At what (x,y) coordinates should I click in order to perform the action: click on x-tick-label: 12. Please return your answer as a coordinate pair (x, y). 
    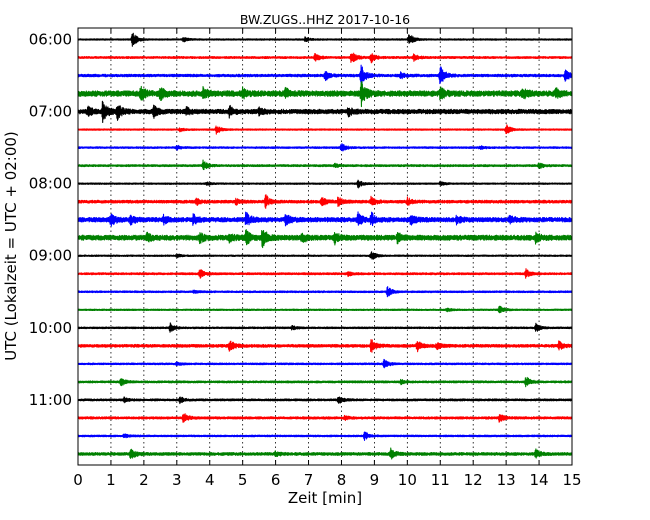
    Looking at the image, I should click on (473, 480).